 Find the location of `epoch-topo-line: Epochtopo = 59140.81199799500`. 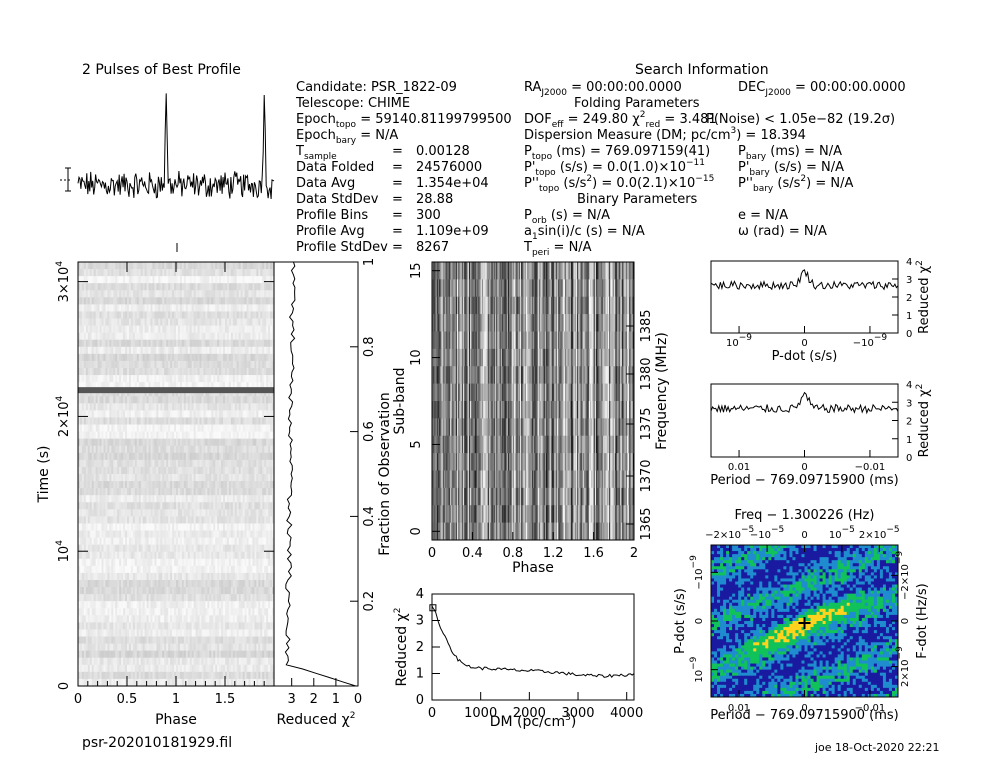

epoch-topo-line: Epochtopo = 59140.81199799500 is located at coordinates (404, 121).